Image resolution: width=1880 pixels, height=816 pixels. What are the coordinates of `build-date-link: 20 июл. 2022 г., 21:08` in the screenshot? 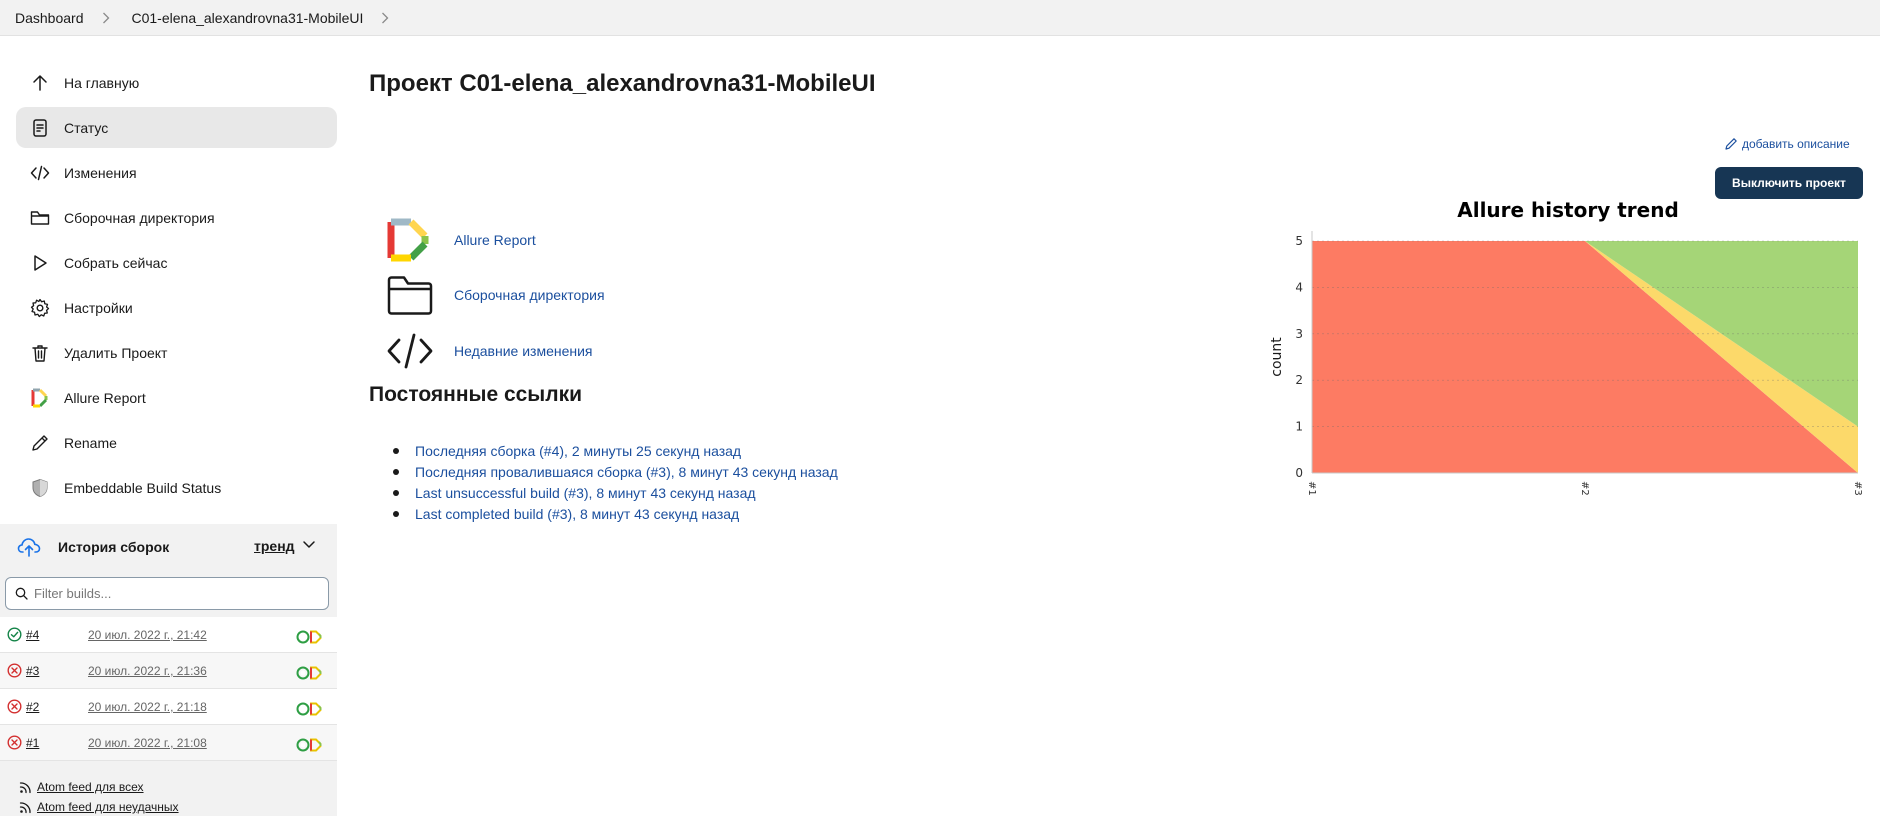 It's located at (147, 743).